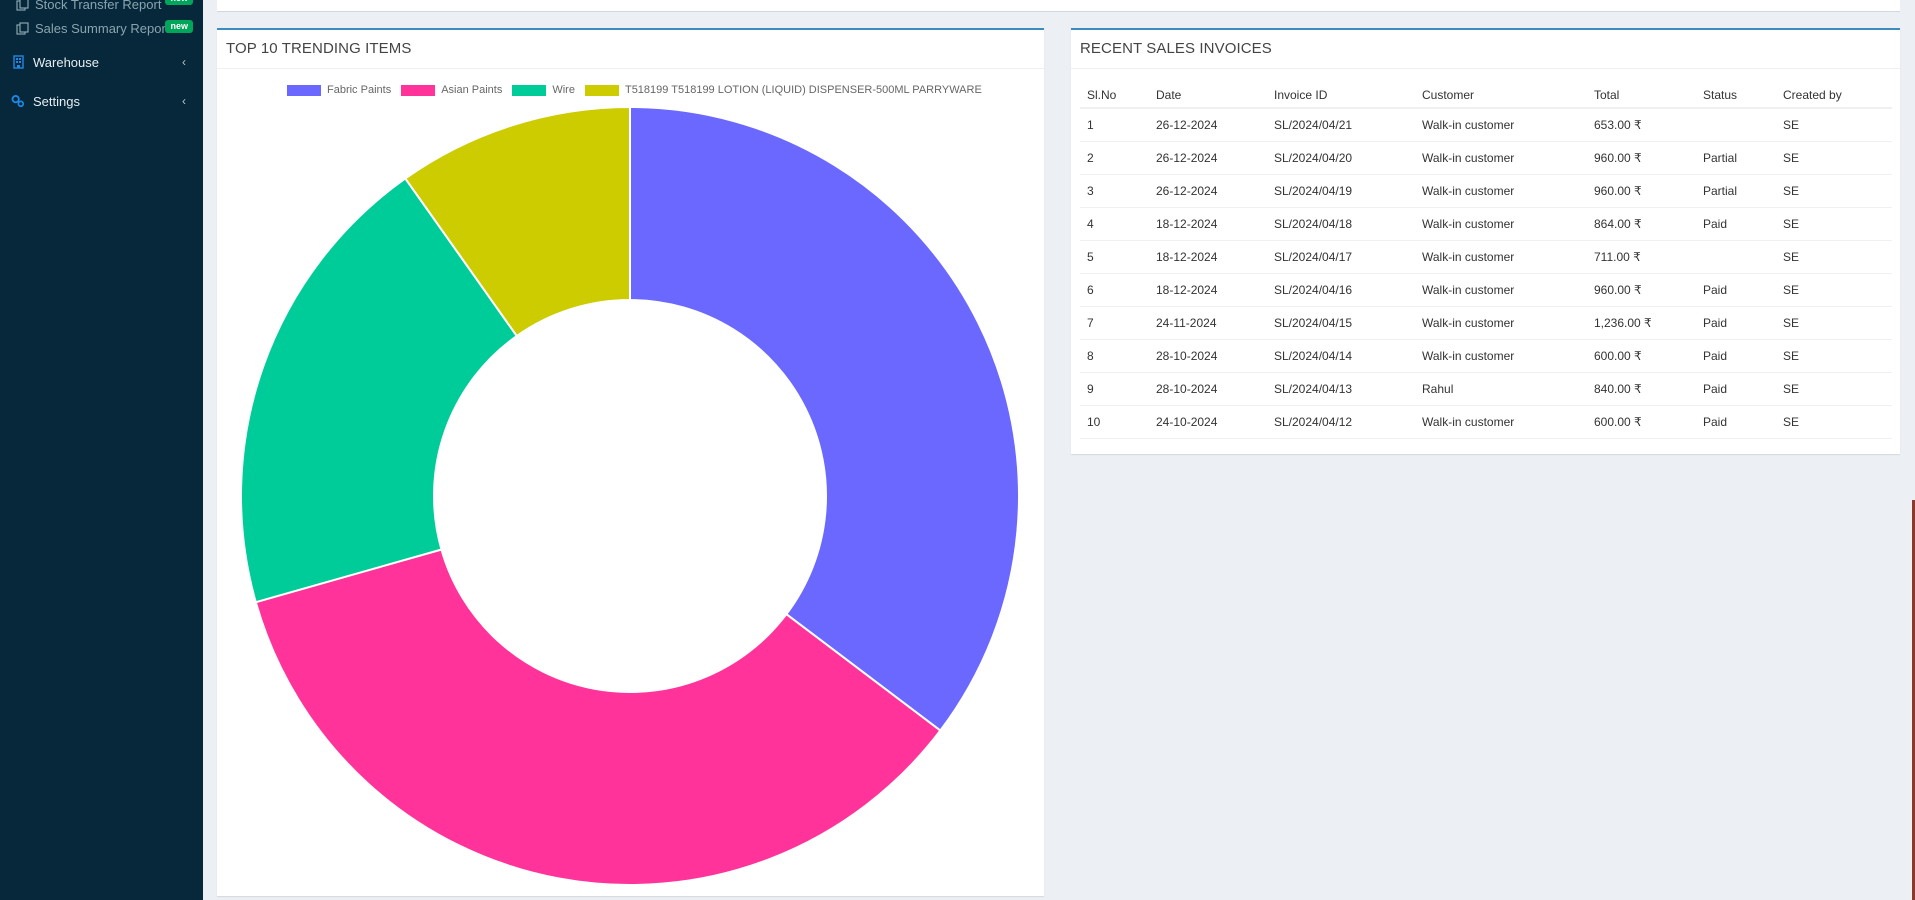 This screenshot has height=900, width=1915. What do you see at coordinates (1834, 95) in the screenshot?
I see `column-header: Created by` at bounding box center [1834, 95].